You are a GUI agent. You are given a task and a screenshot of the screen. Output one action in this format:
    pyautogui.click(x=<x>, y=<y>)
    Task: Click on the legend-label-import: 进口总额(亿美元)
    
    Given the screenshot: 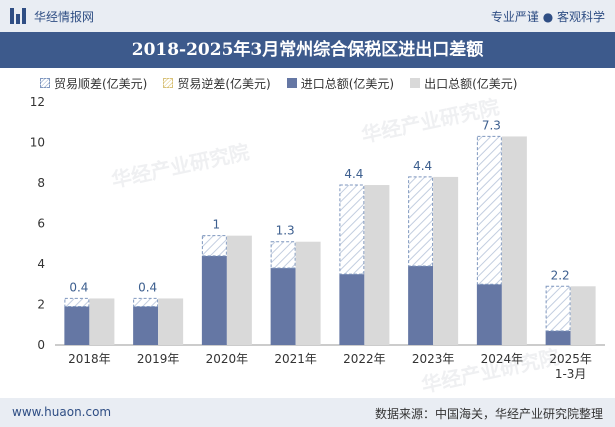 What is the action you would take?
    pyautogui.click(x=347, y=83)
    